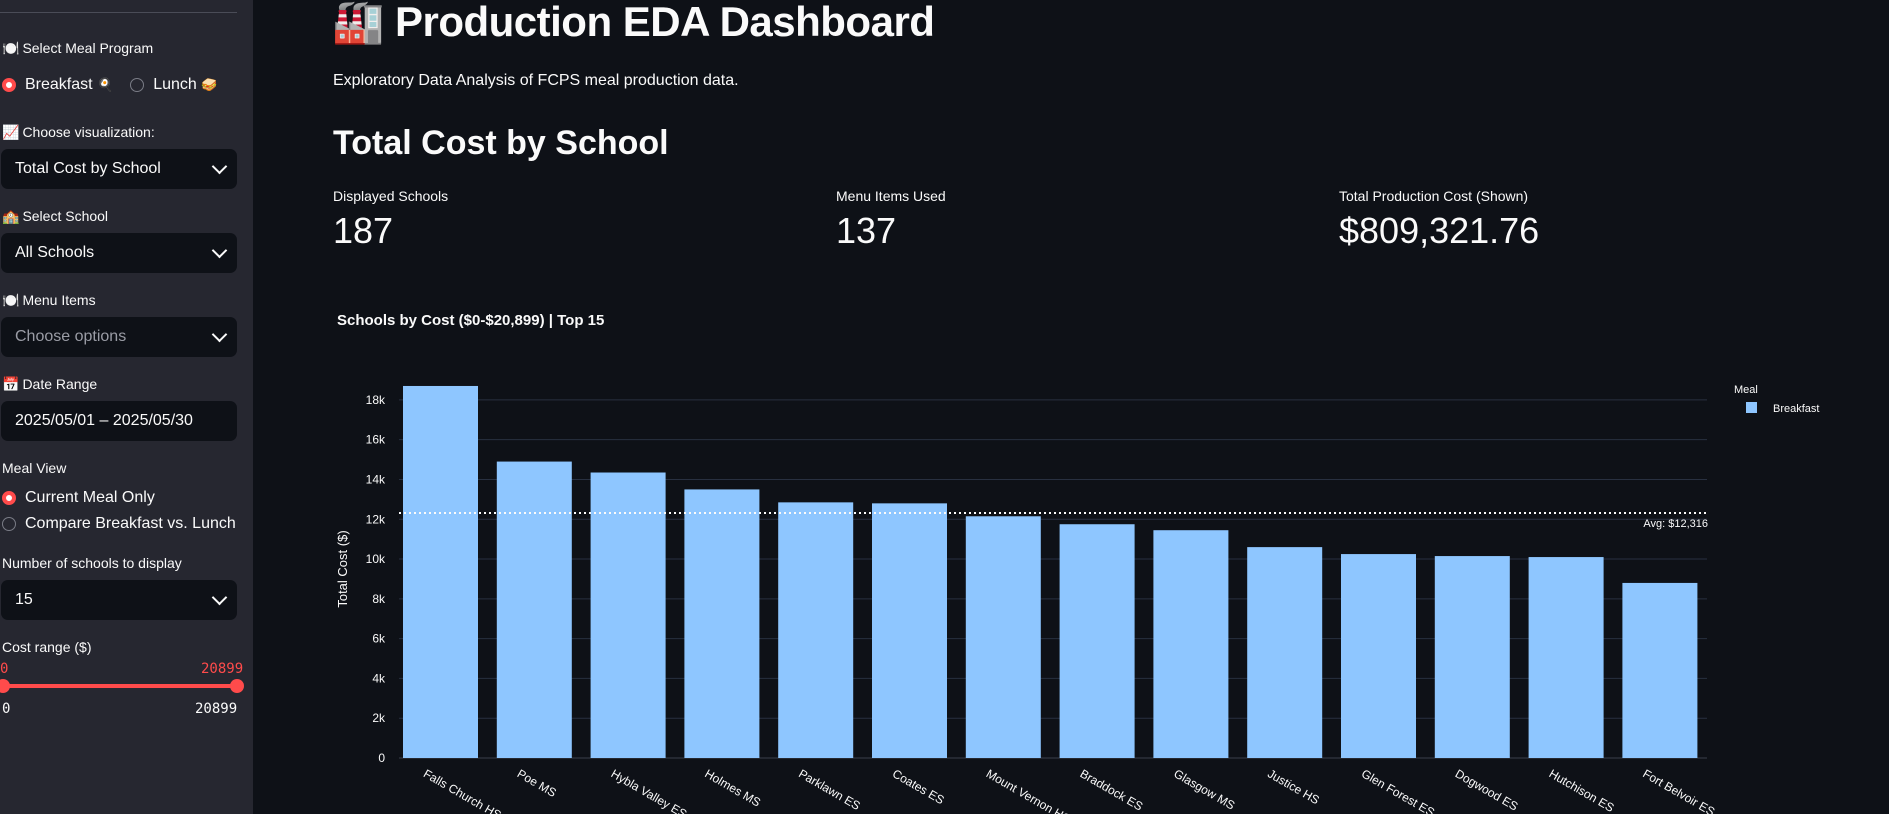 This screenshot has width=1889, height=814. What do you see at coordinates (471, 320) in the screenshot?
I see `chart-title: Schools by Cost ($0-$20,899) | Top 15` at bounding box center [471, 320].